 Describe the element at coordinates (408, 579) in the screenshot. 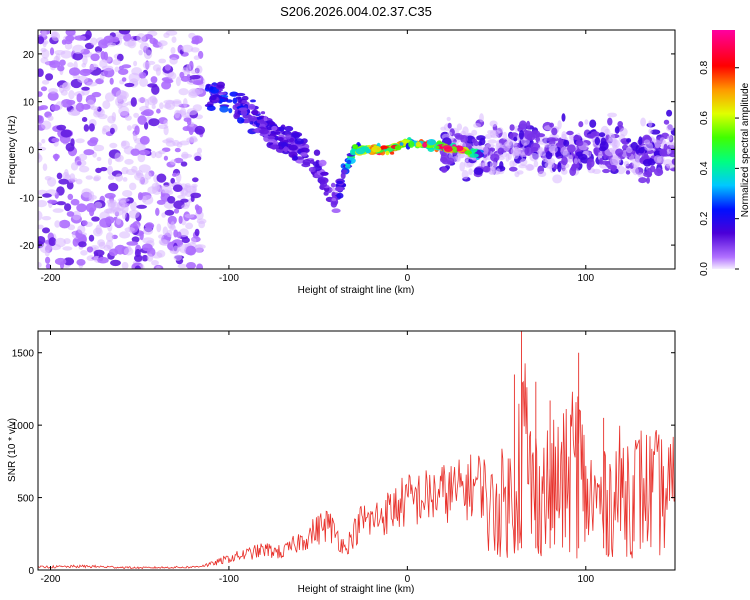

I see `x-tick-label: 0` at that location.